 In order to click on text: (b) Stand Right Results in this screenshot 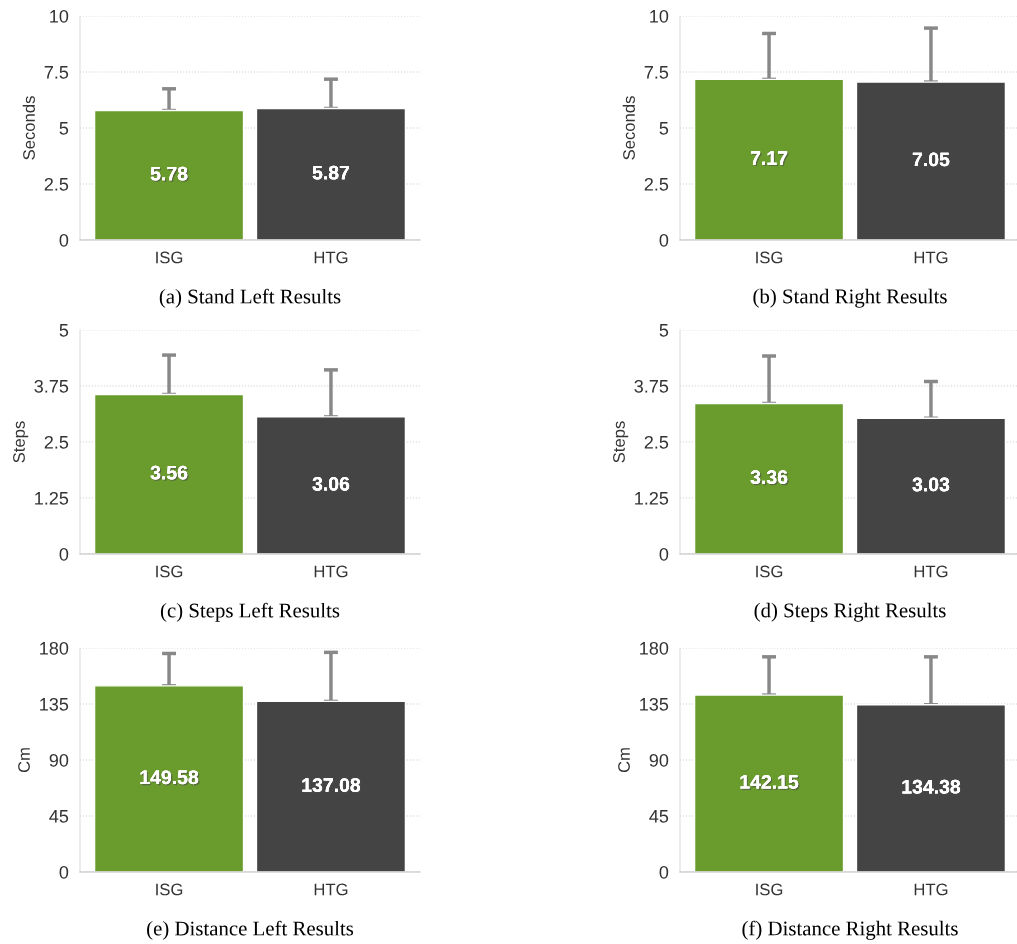, I will do `click(850, 298)`.